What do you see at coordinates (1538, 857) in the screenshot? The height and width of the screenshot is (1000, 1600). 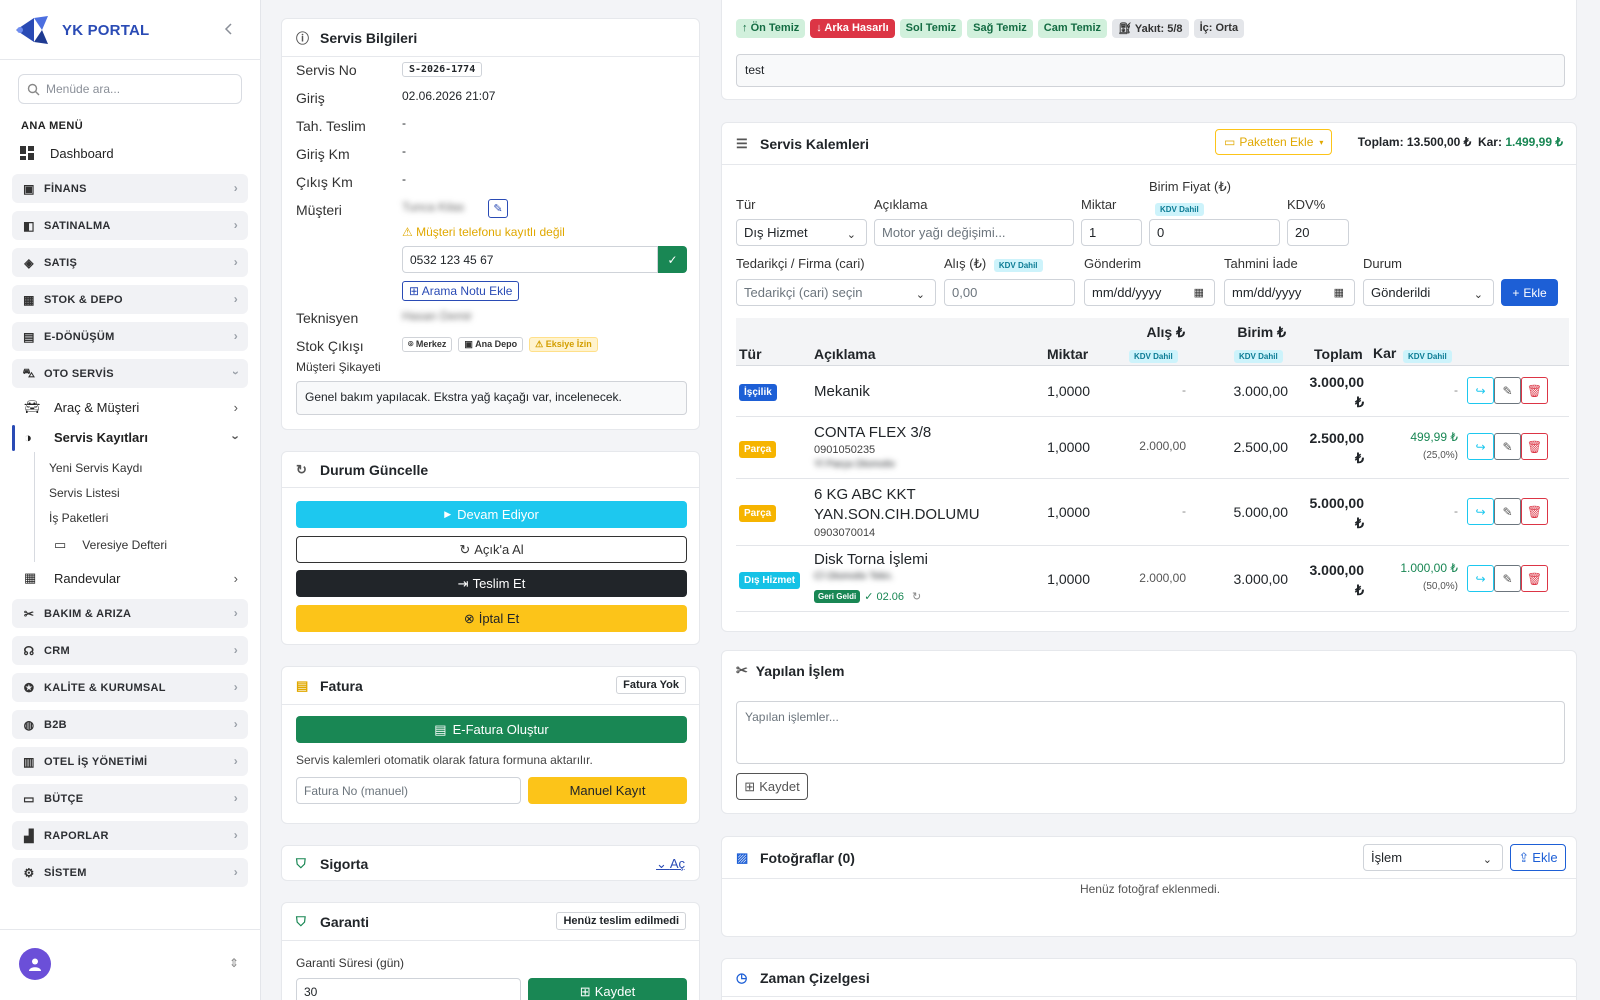 I see `foto-ekle-button: ⇪ Ekle` at bounding box center [1538, 857].